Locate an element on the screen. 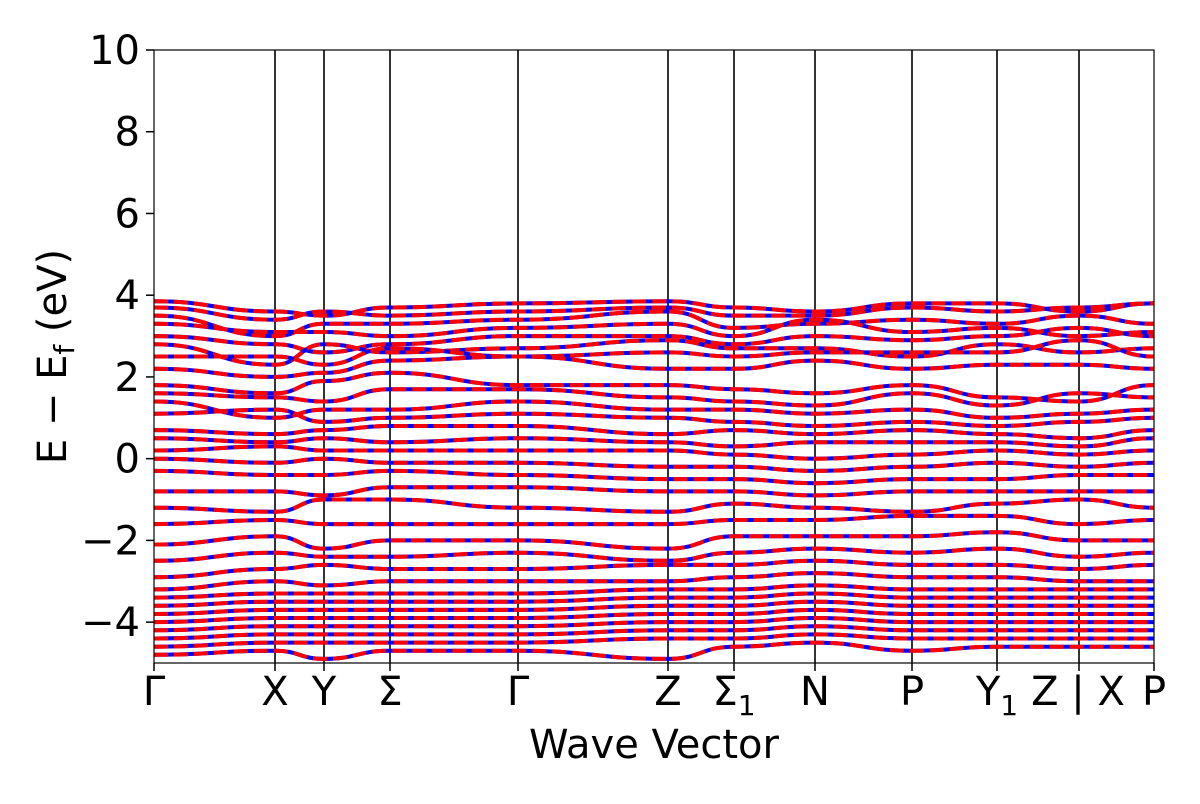  y-tick-label: 2 is located at coordinates (127, 378).